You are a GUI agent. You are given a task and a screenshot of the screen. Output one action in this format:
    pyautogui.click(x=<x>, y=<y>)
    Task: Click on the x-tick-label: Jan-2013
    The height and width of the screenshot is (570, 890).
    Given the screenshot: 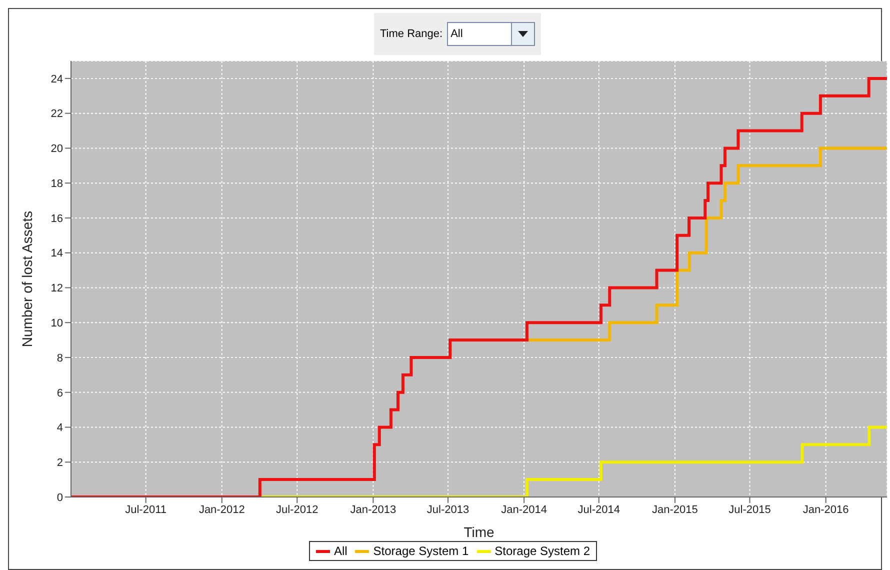 What is the action you would take?
    pyautogui.click(x=373, y=510)
    